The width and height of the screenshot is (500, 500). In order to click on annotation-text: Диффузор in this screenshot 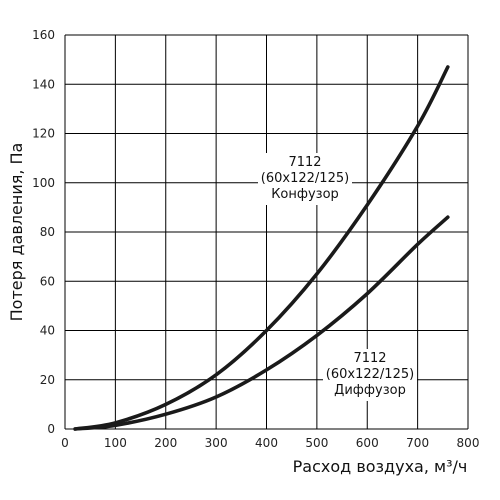, I will do `click(370, 390)`.